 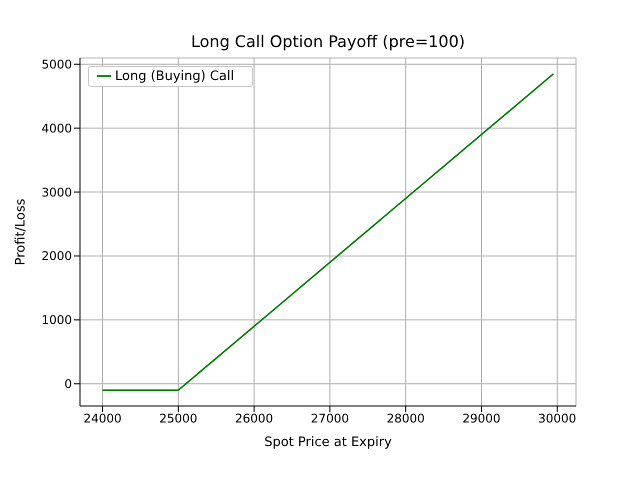 What do you see at coordinates (328, 41) in the screenshot?
I see `chart-title: Long Call Option Payoff (pre=100)` at bounding box center [328, 41].